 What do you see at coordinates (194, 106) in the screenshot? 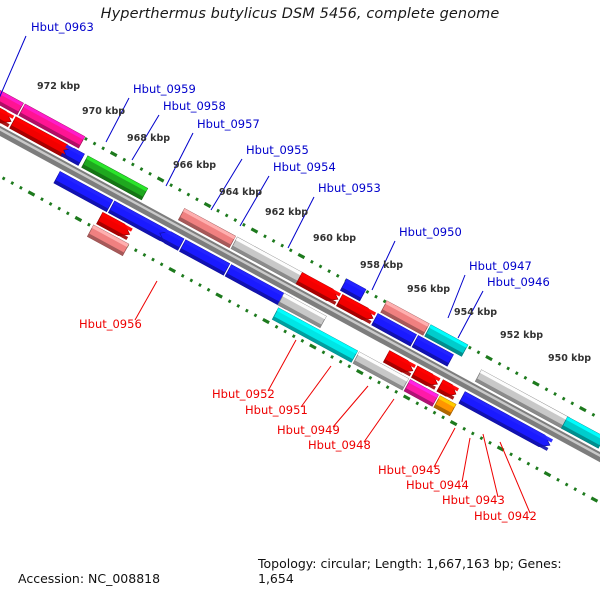
I see `gene-label-forward: Hbut_0958` at bounding box center [194, 106].